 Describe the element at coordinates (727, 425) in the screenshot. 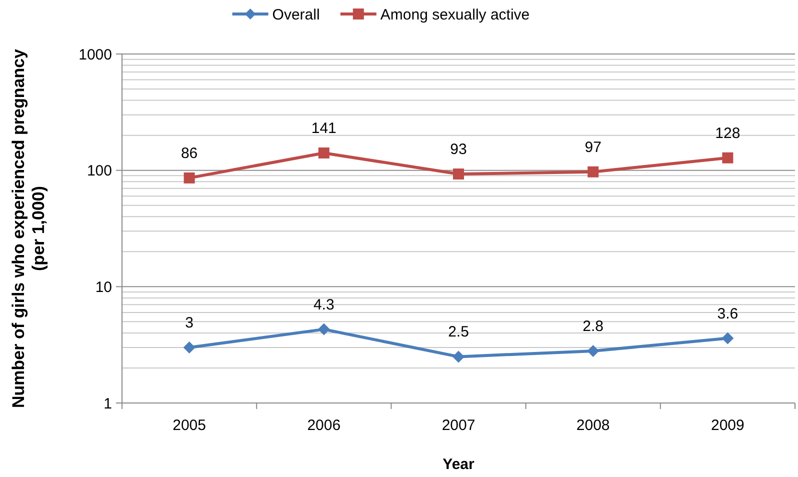

I see `x-tick-label: 2009` at that location.